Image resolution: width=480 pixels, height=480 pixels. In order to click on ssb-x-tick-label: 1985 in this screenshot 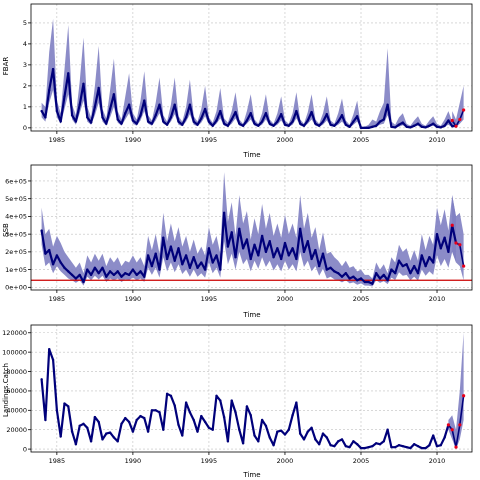, I will do `click(57, 299)`.